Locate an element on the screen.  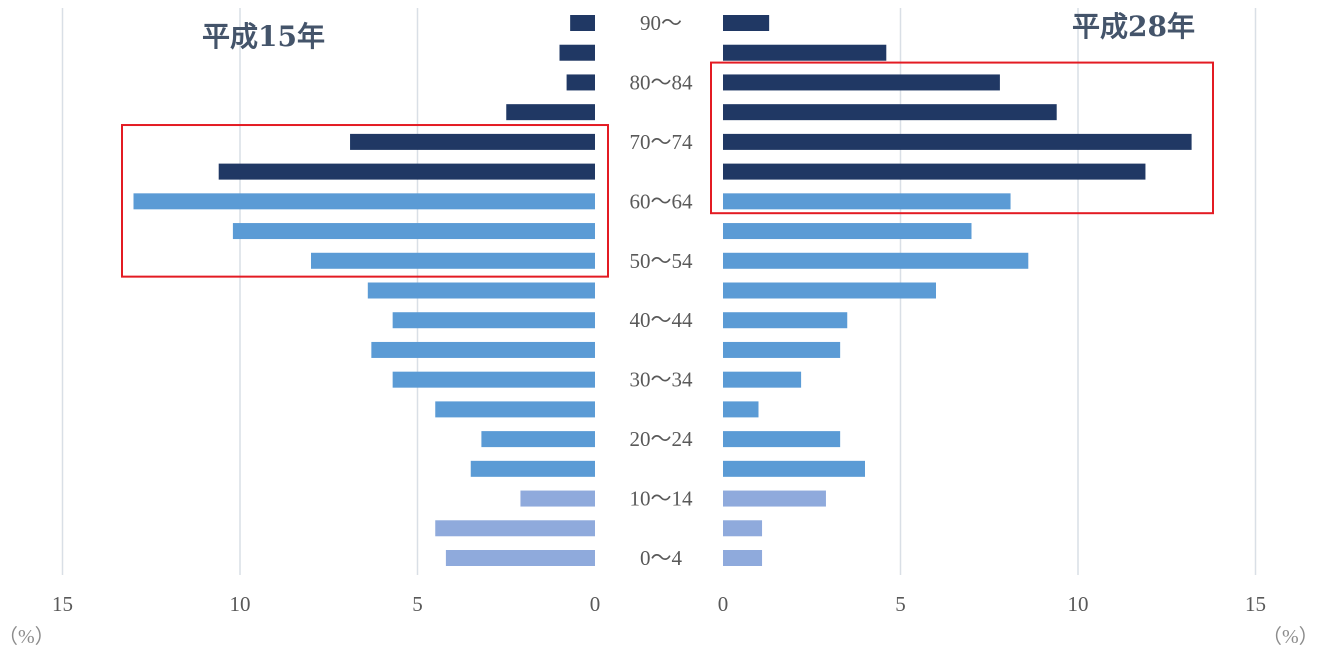
tick-label-right: 0 is located at coordinates (723, 604).